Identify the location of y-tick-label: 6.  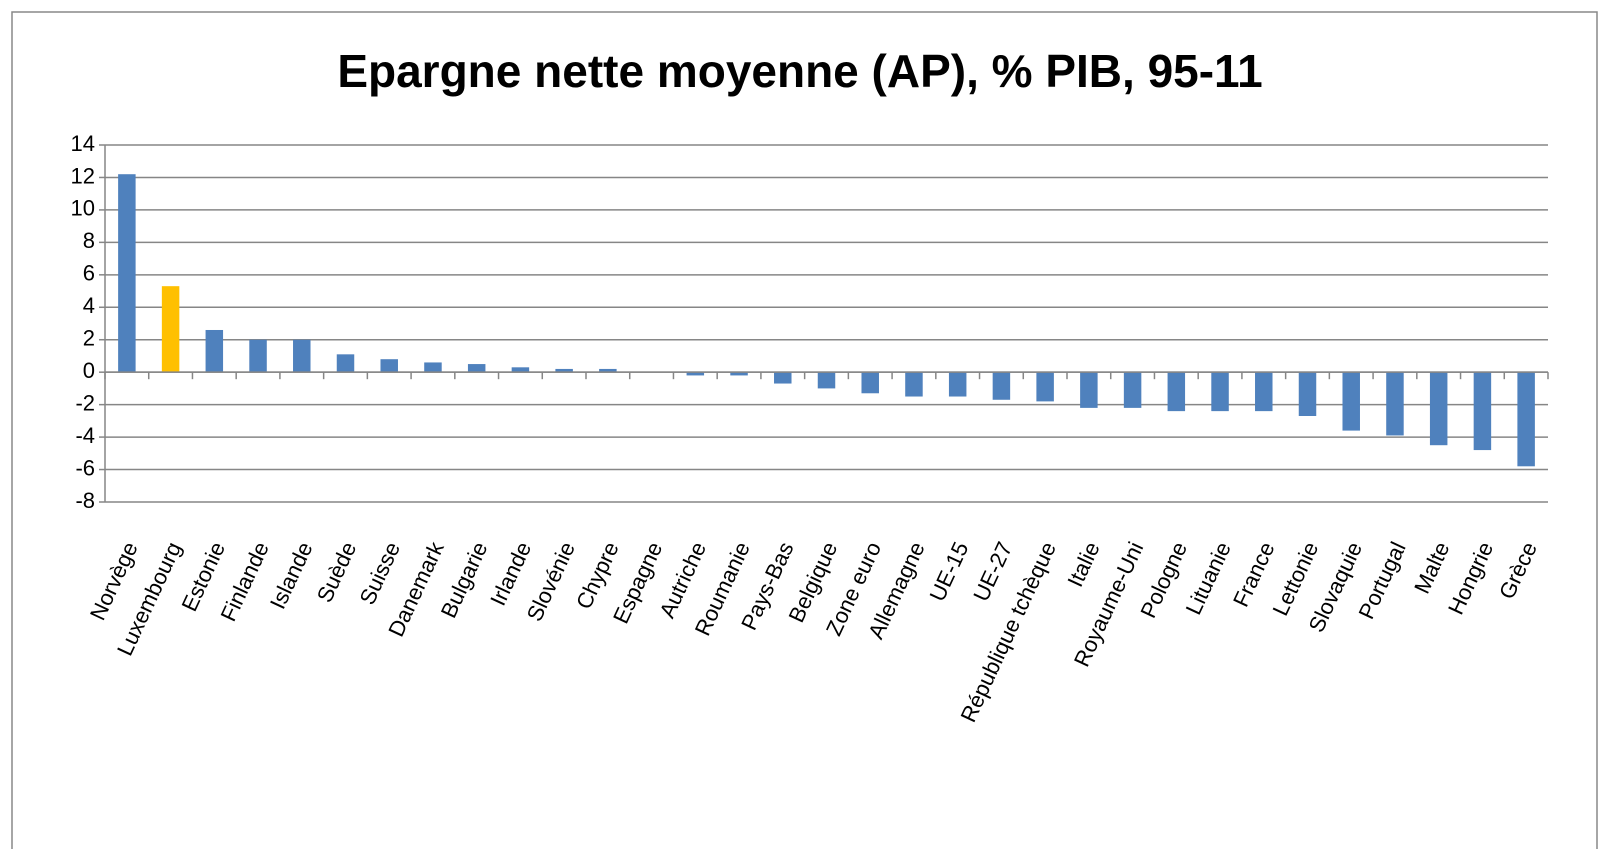
(89, 273).